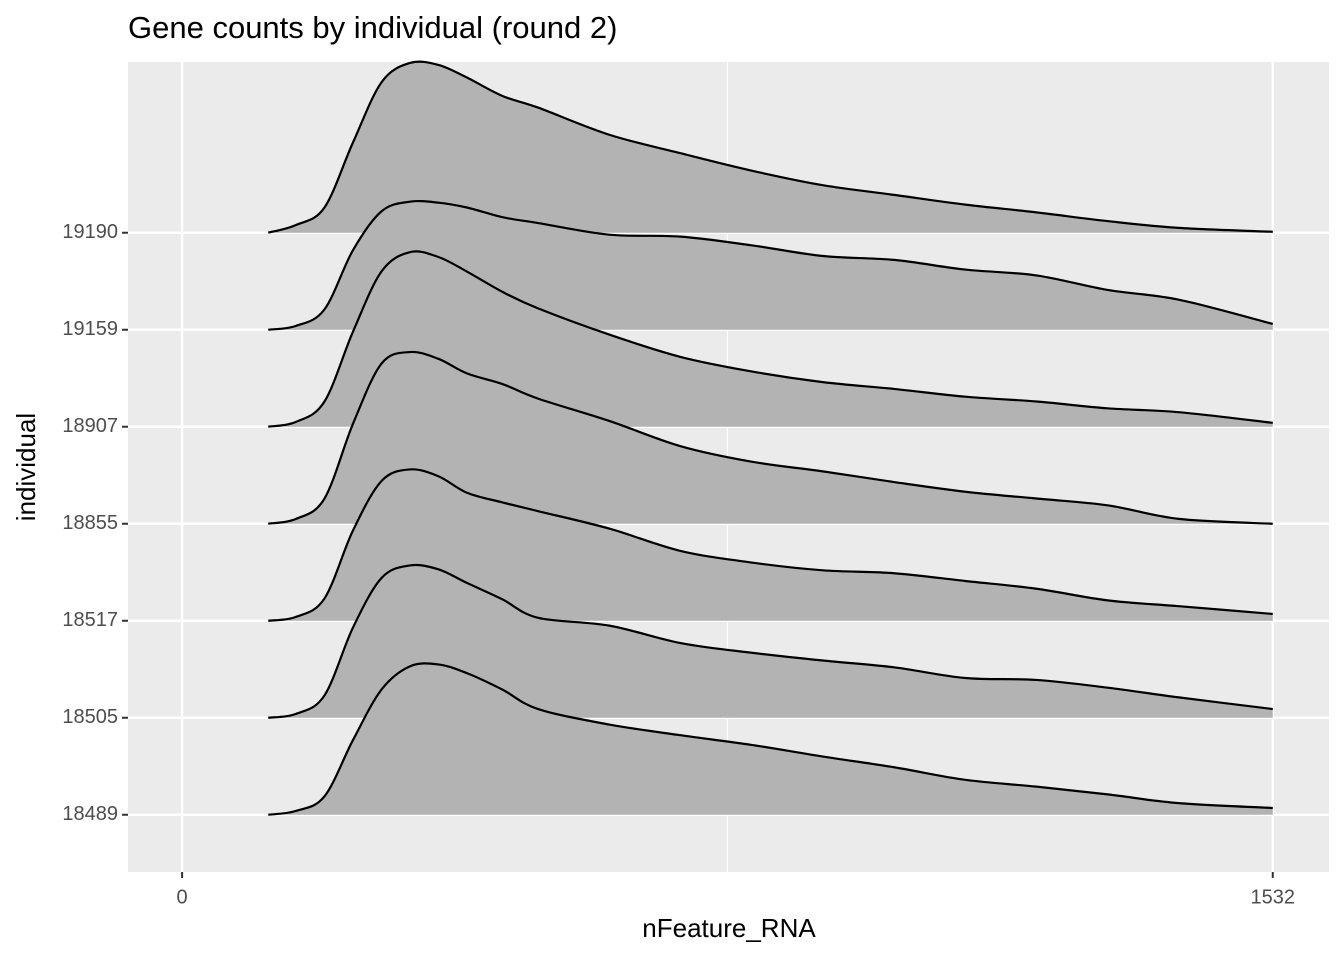  Describe the element at coordinates (90, 814) in the screenshot. I see `y-tick-label: 18489` at that location.